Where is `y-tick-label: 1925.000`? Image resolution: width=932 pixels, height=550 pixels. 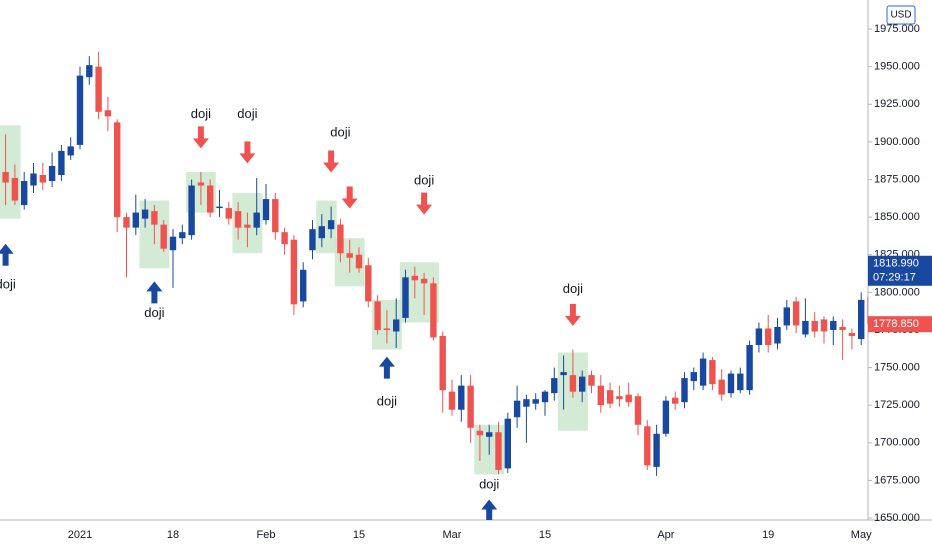
y-tick-label: 1925.000 is located at coordinates (897, 104).